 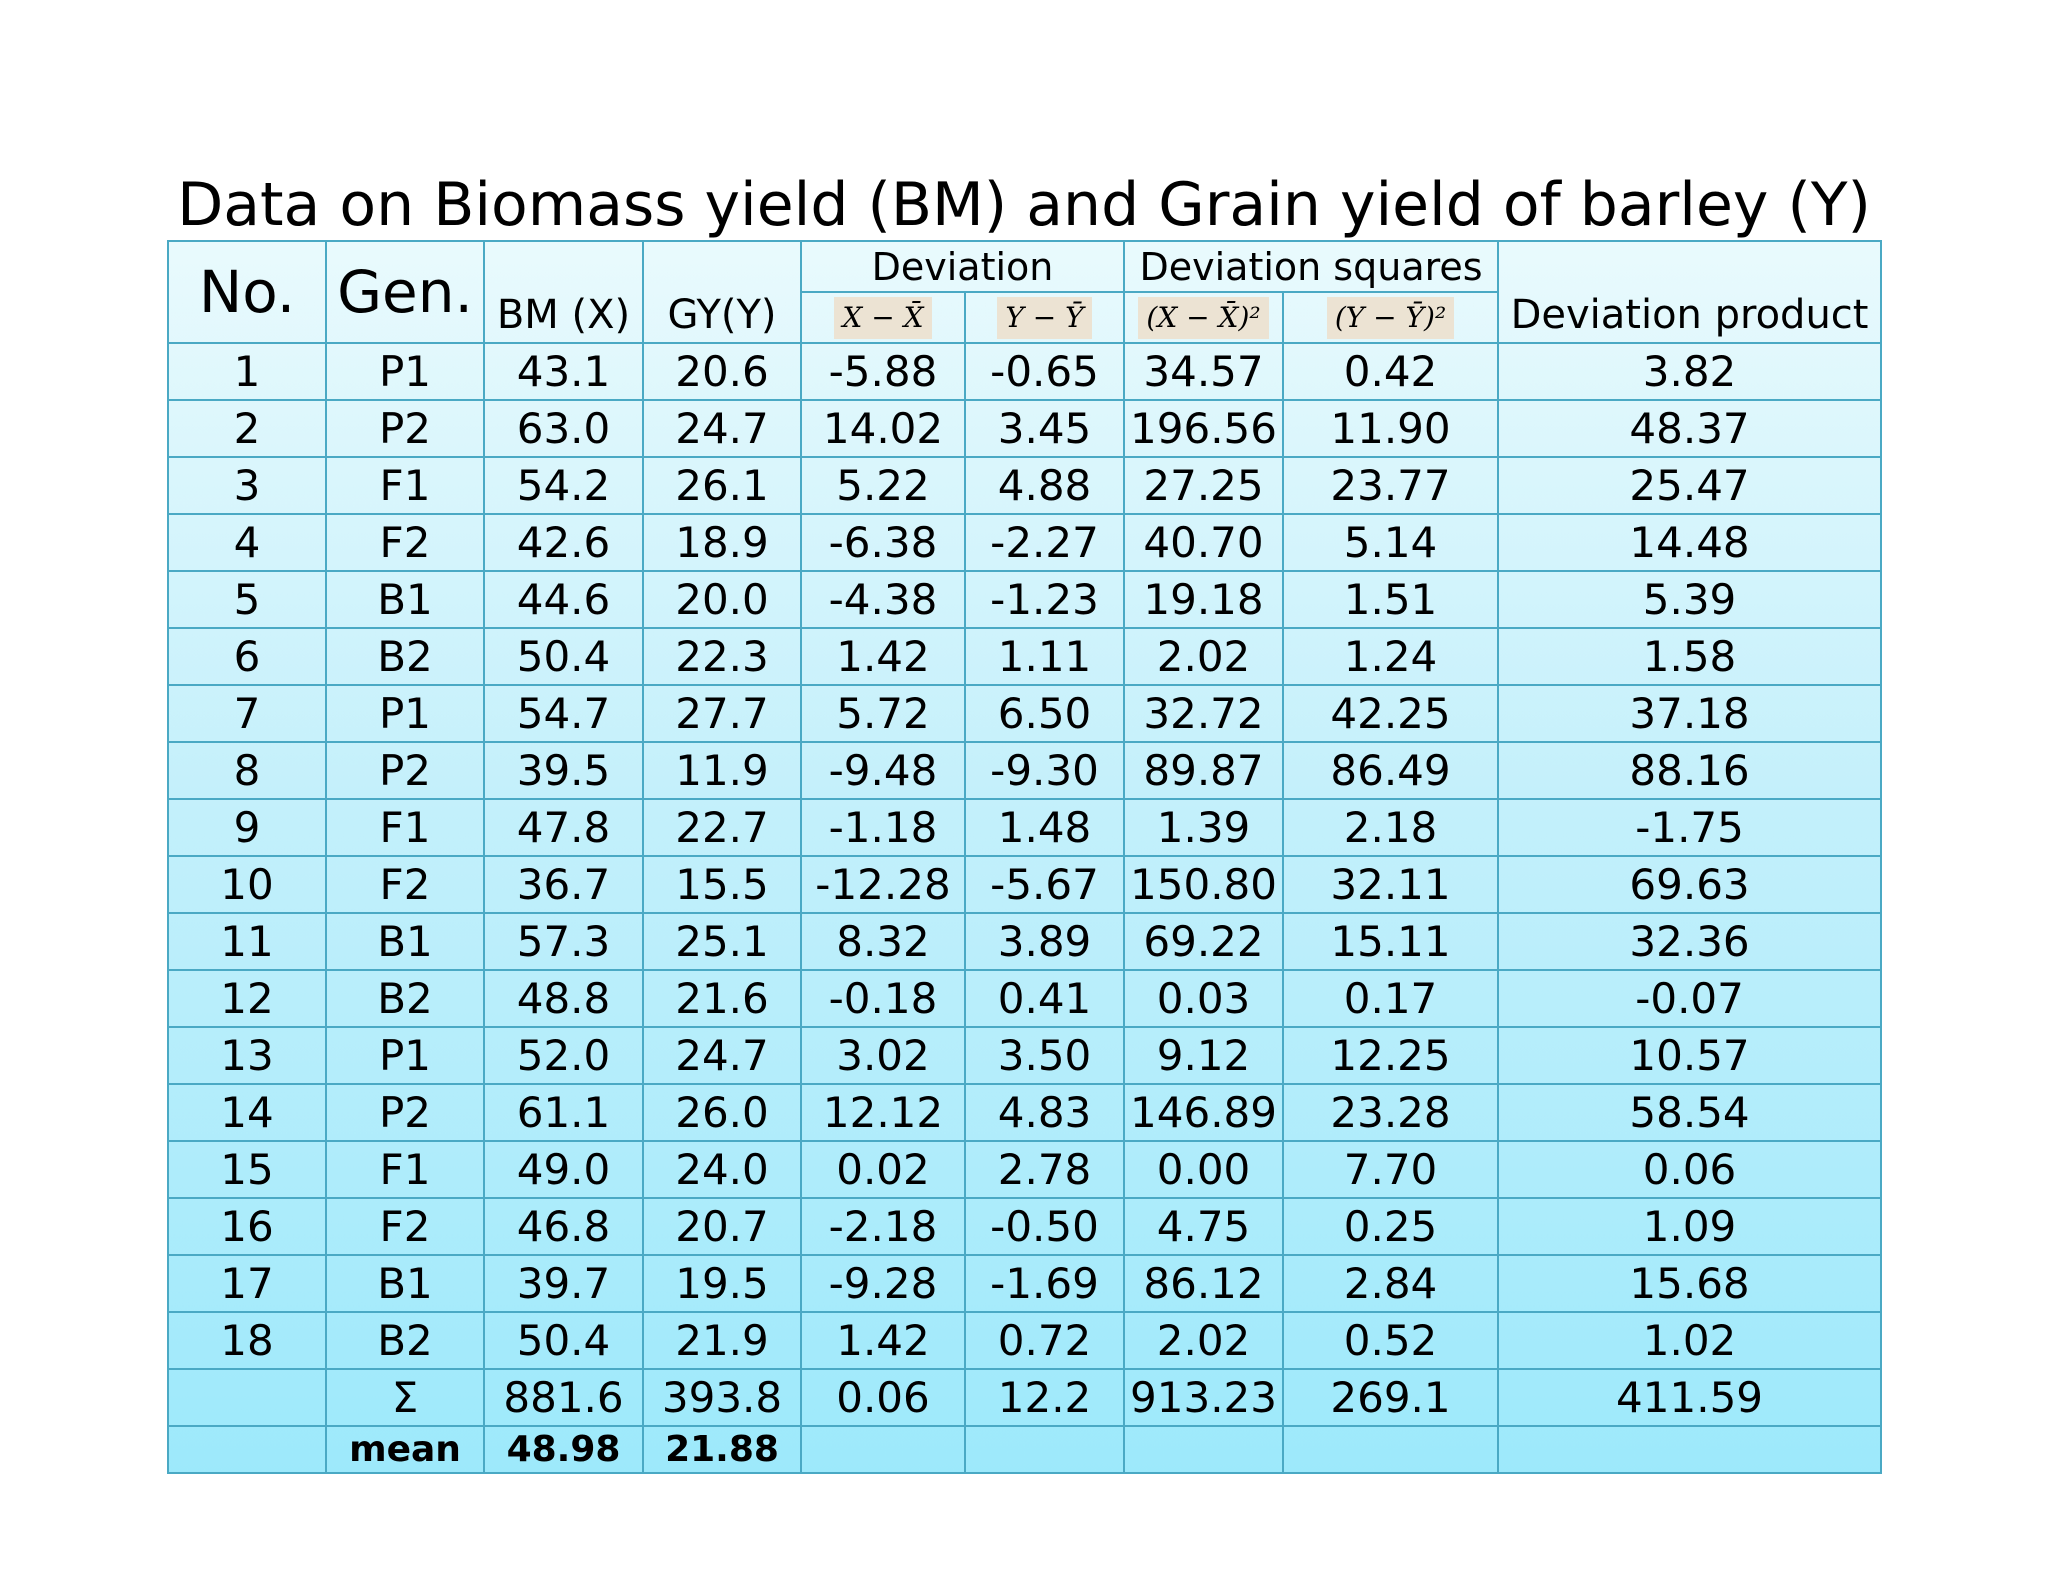 What do you see at coordinates (722, 1055) in the screenshot?
I see `cell-gy: 24.7` at bounding box center [722, 1055].